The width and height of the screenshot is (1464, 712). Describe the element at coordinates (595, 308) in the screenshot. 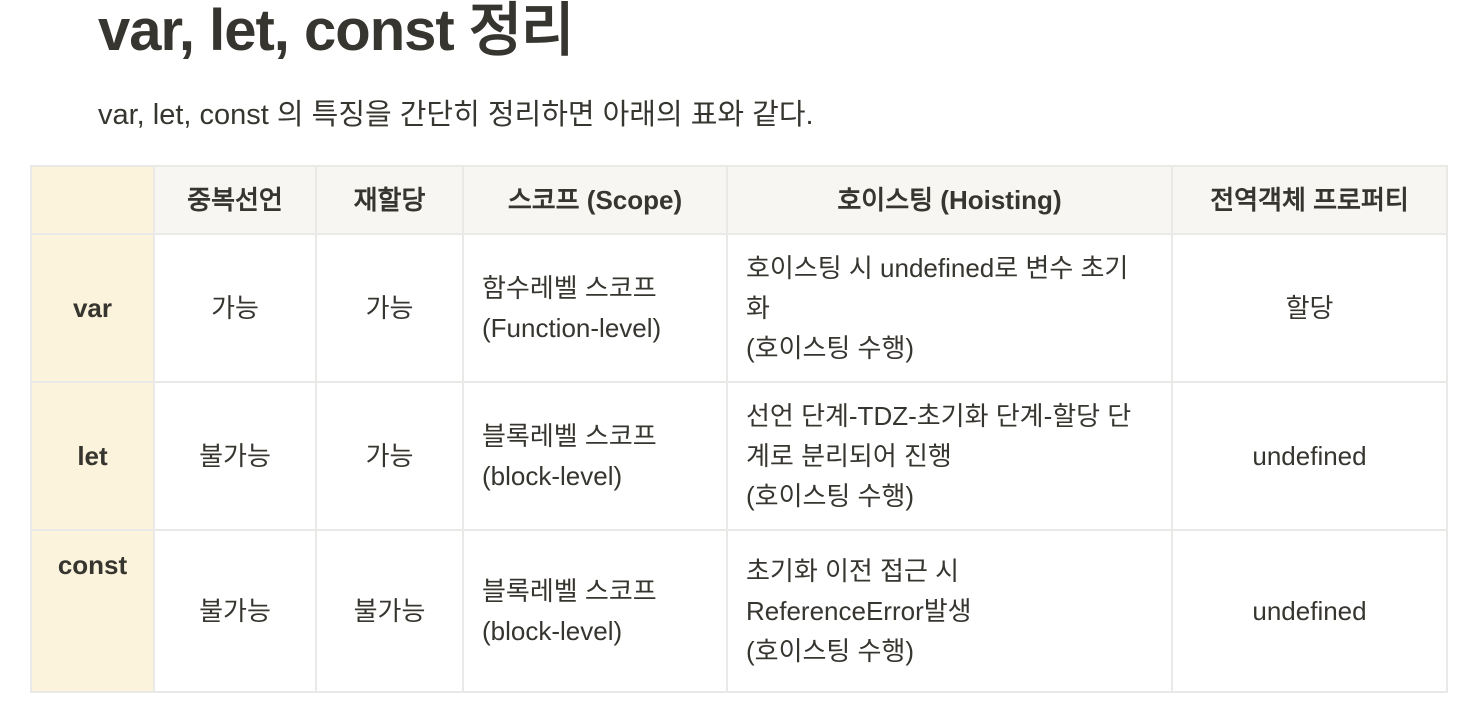

I see `scope-cell: 함수레벨 스코프 (Function-level)` at that location.